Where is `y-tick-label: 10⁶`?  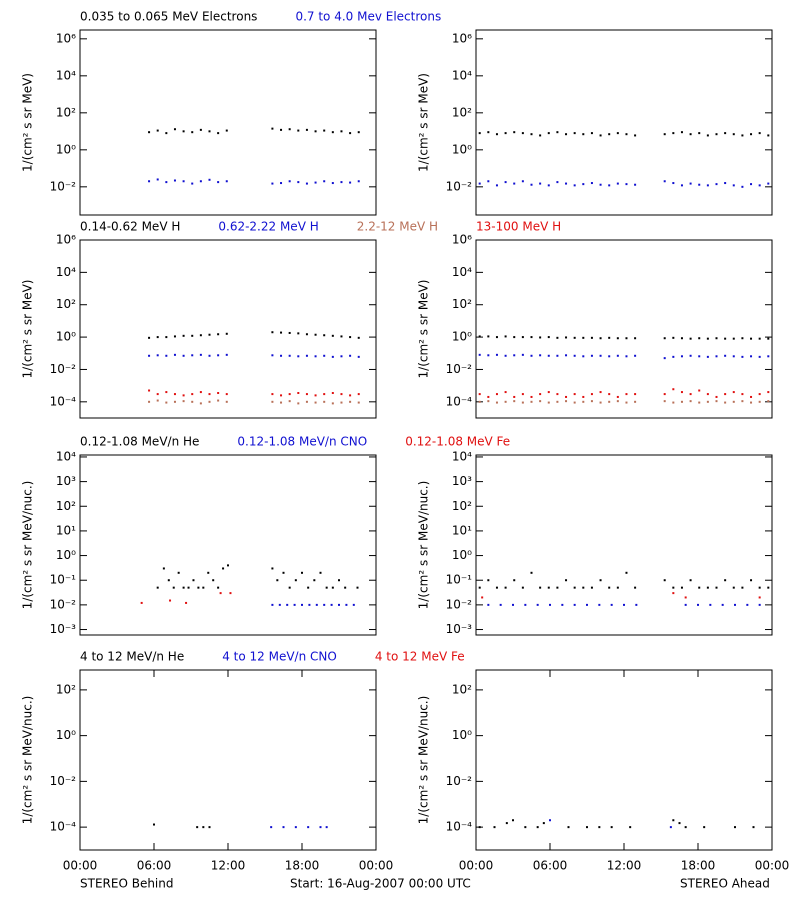
y-tick-label: 10⁶ is located at coordinates (66, 240).